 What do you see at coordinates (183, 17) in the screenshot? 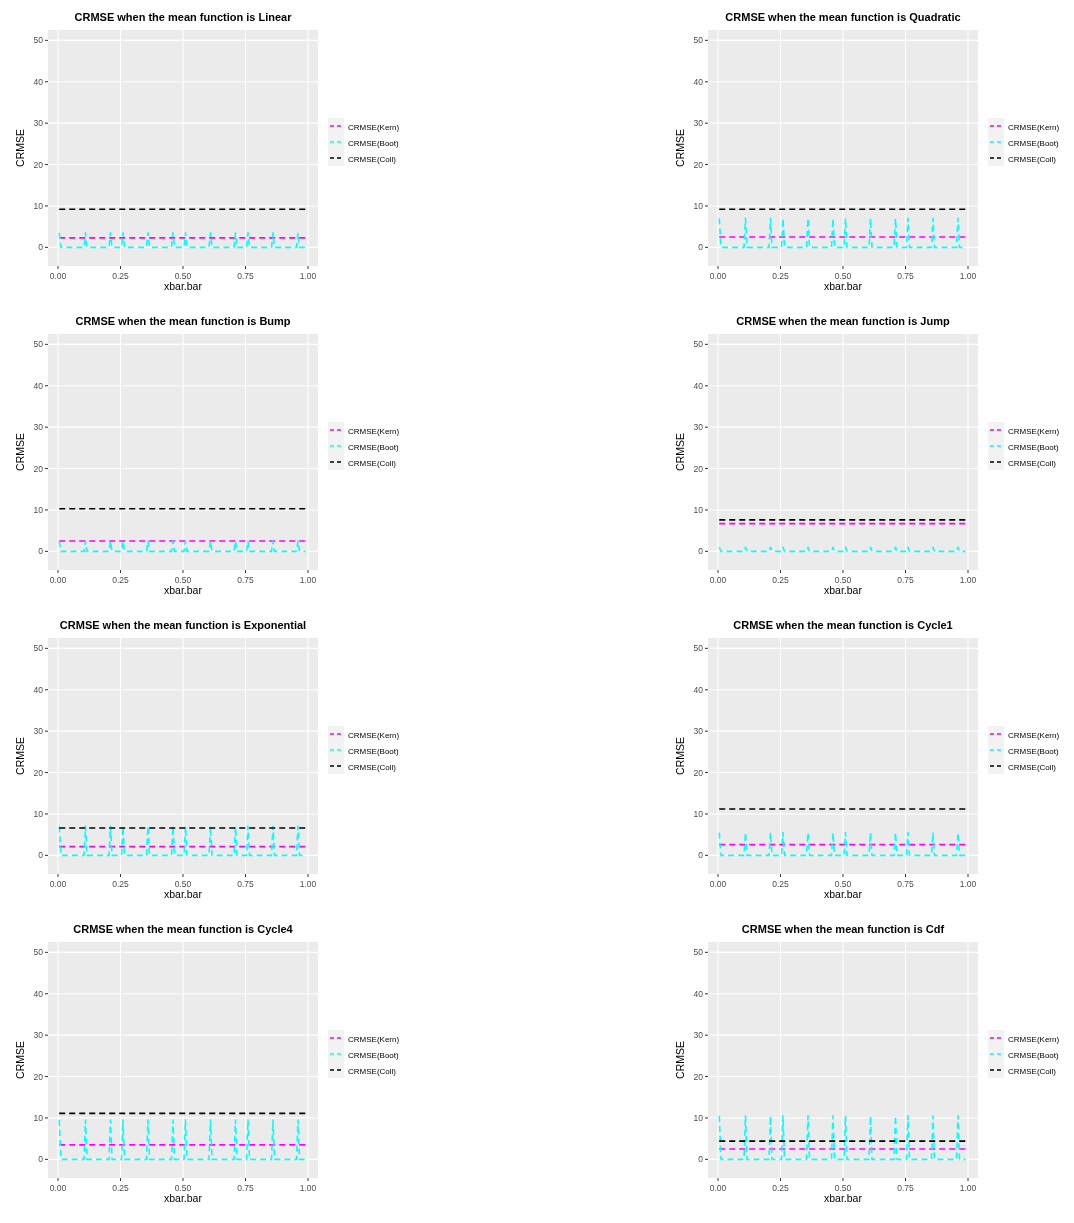
I see `chart-title: CRMSE when the mean function is Linear` at bounding box center [183, 17].